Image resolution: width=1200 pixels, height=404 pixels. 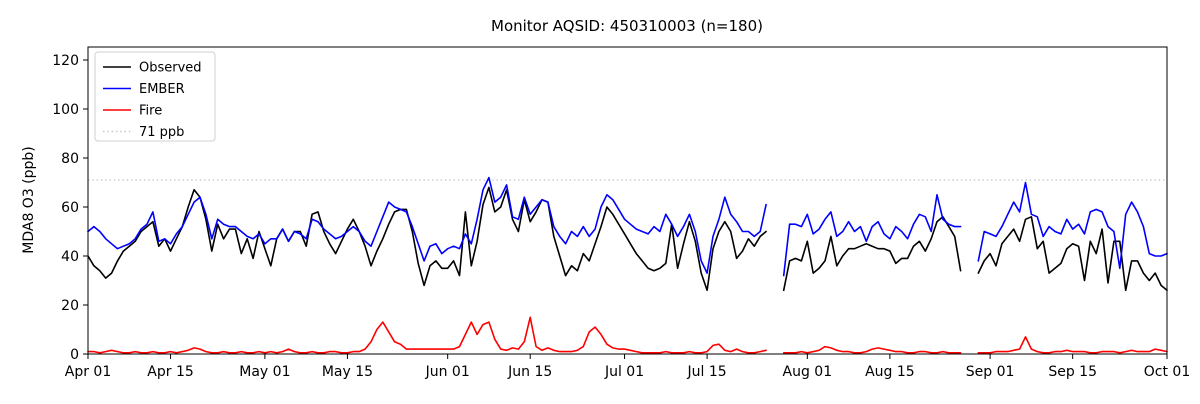 I want to click on y-tick-label: 100, so click(x=65, y=110).